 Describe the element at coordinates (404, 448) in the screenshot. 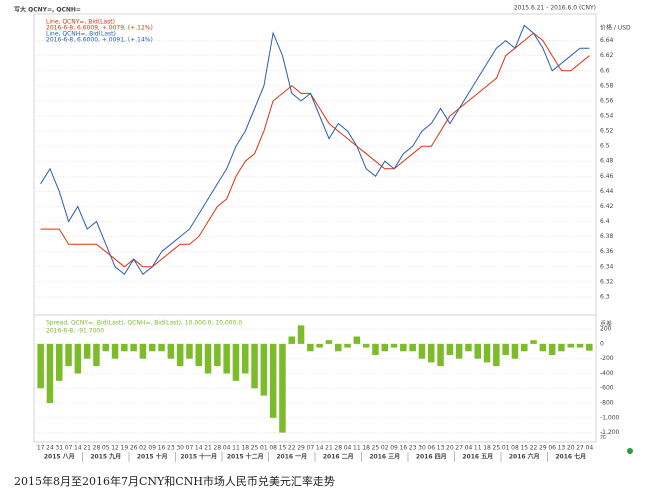

I see `x-tick-label: 16` at that location.